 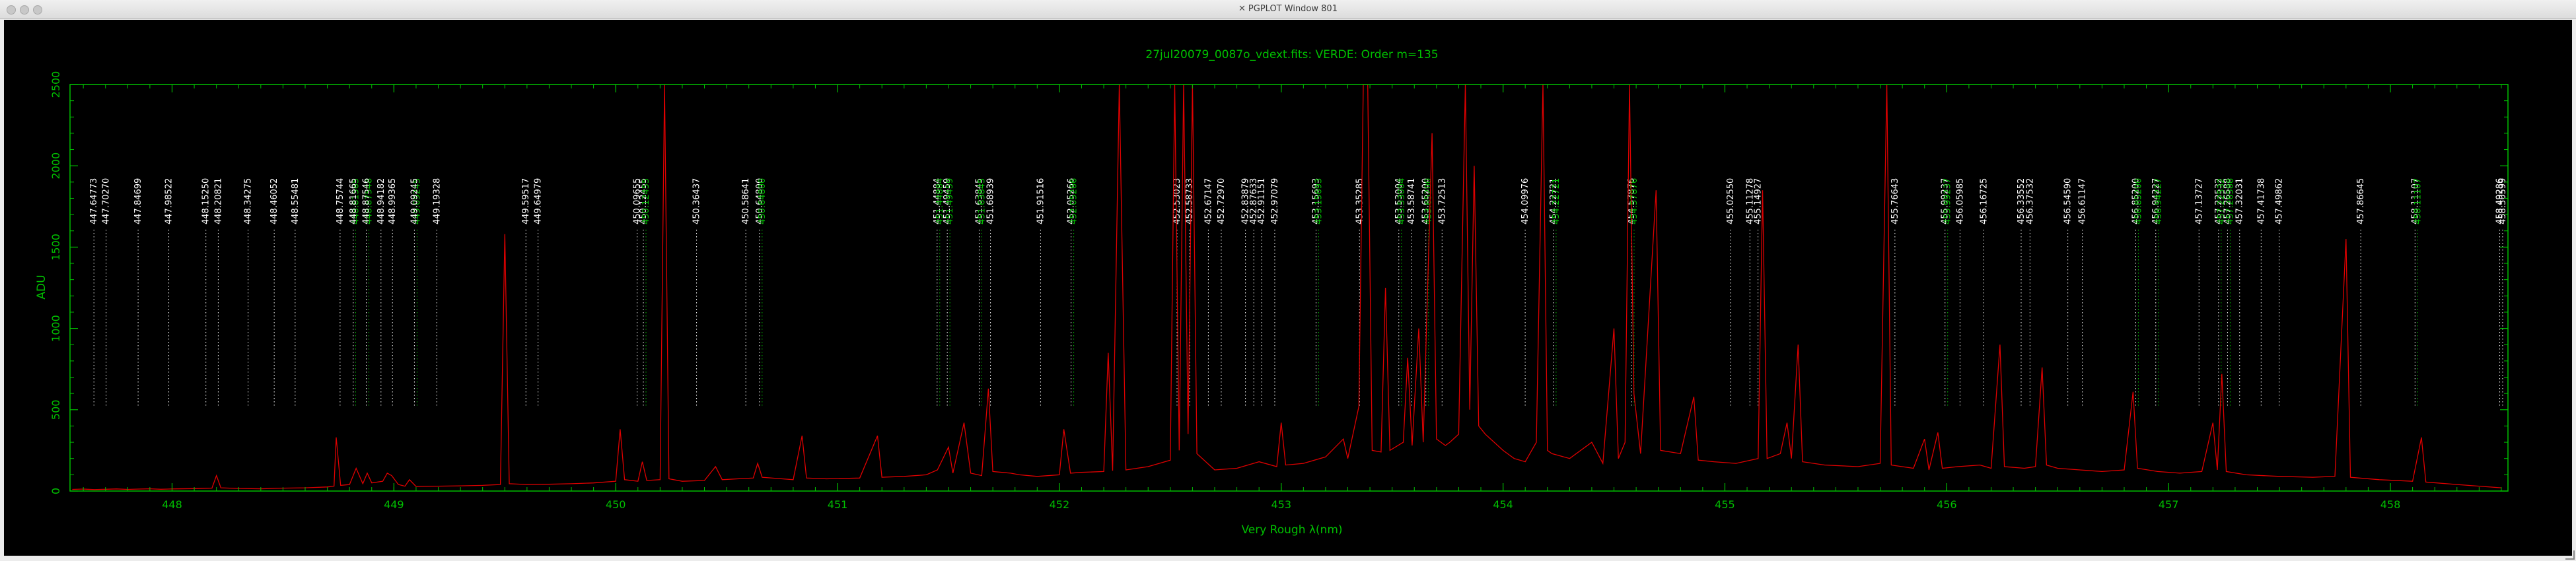 I want to click on line-marker-label: 458.11107, so click(x=2418, y=201).